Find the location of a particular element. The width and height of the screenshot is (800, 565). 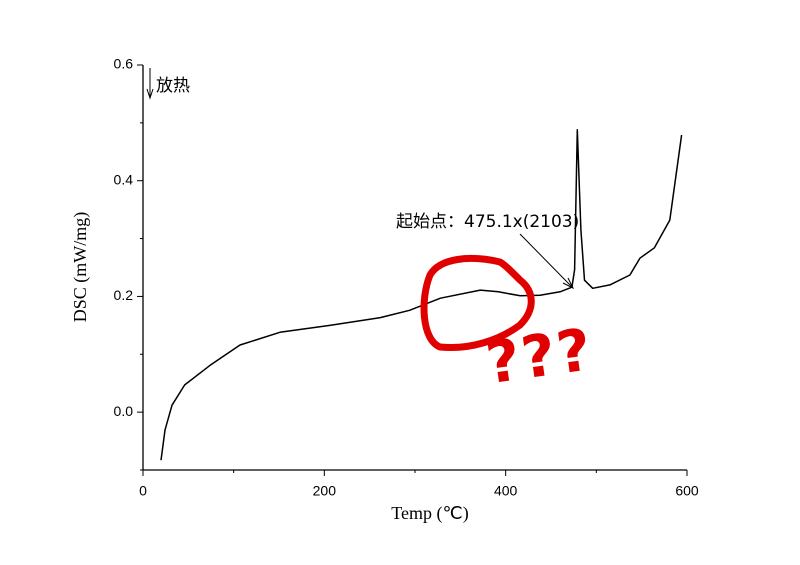

y-tick-label: 0.6 is located at coordinates (124, 64).